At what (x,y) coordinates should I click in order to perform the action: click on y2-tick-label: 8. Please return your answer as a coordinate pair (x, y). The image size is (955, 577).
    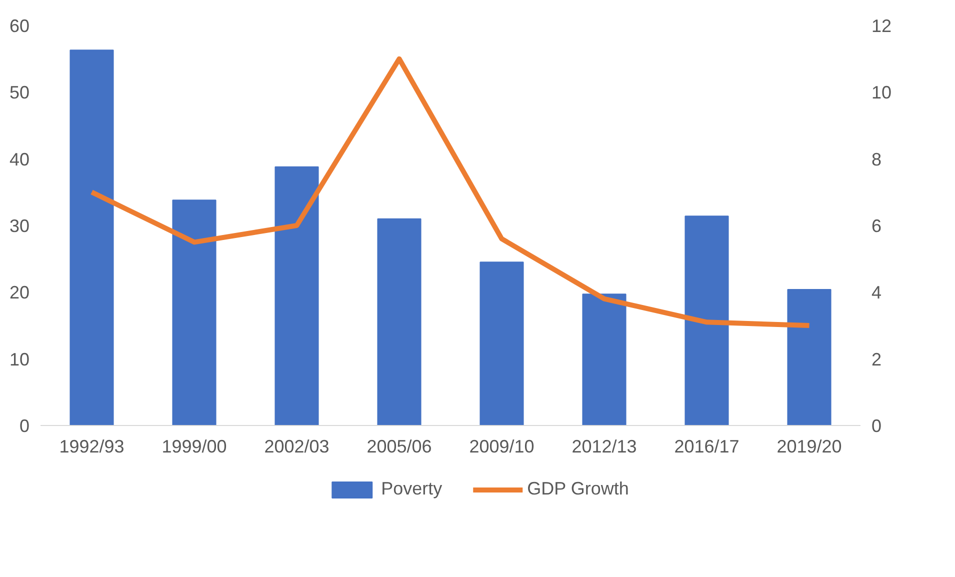
    Looking at the image, I should click on (877, 159).